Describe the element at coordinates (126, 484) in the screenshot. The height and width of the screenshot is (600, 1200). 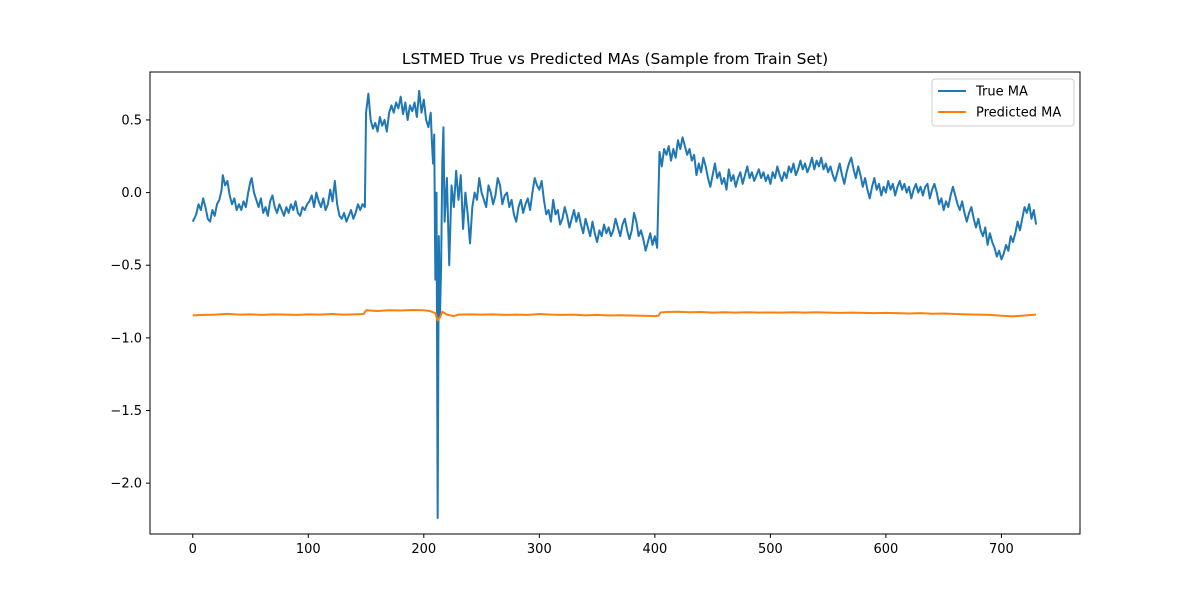
I see `y-tick-label: −2.0` at that location.